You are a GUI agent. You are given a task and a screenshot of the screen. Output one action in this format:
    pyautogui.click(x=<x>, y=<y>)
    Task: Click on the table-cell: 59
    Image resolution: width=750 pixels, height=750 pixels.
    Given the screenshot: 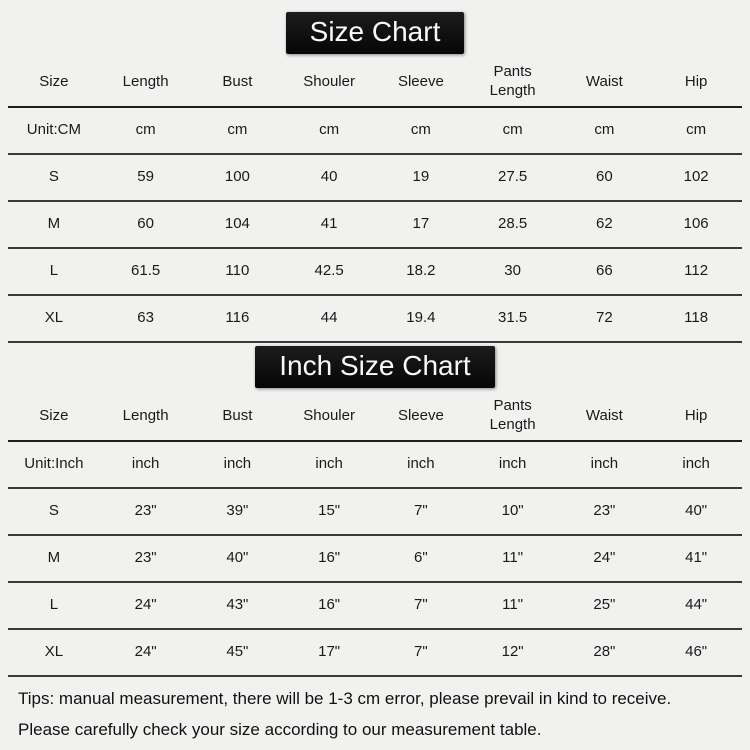 What is the action you would take?
    pyautogui.click(x=145, y=177)
    